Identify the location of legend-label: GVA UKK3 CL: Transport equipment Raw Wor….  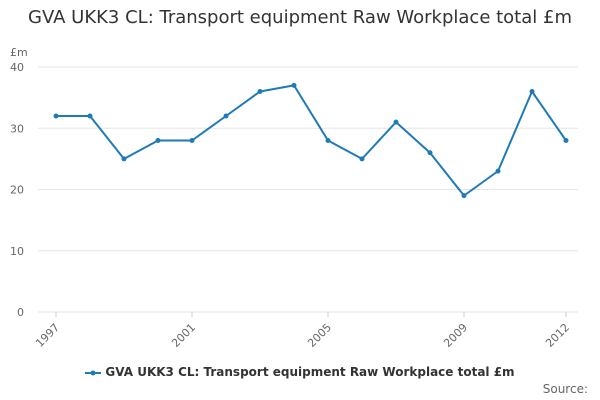
(310, 372).